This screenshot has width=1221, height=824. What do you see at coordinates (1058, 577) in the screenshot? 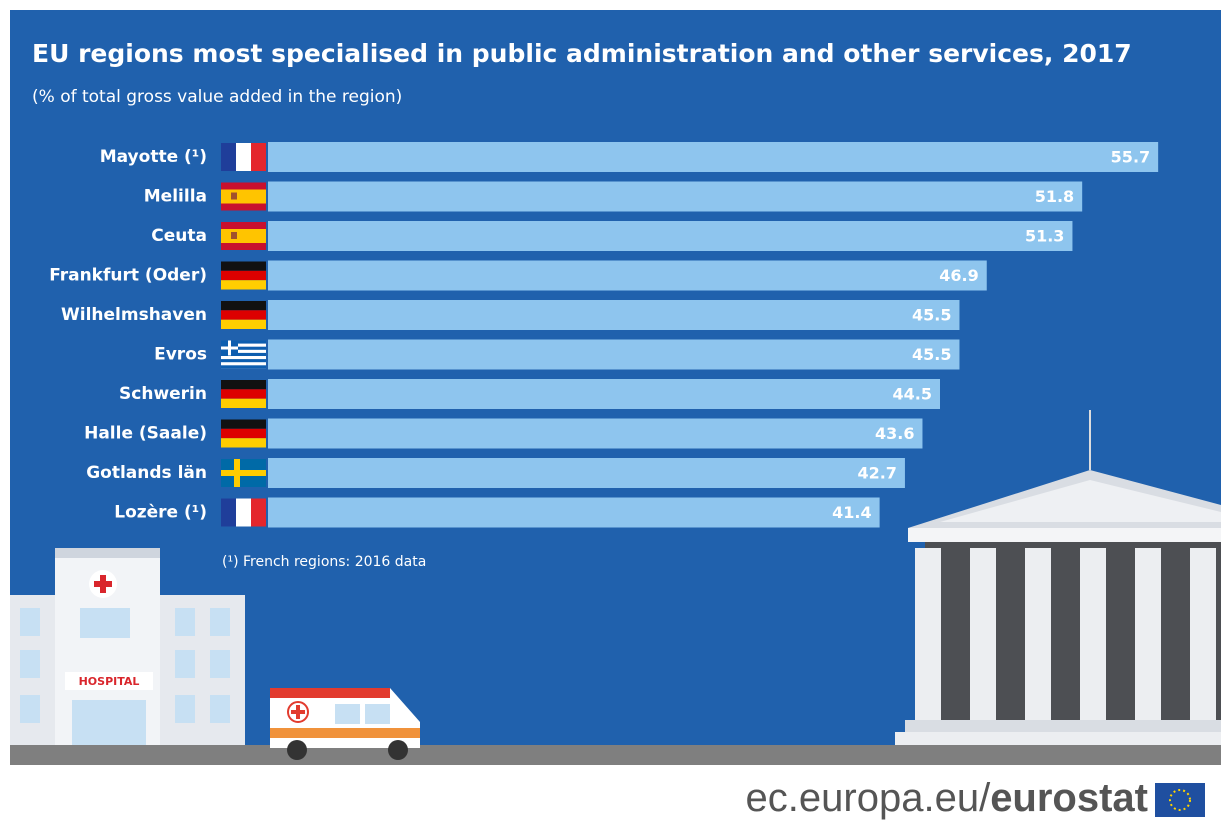
I see `building-illustration` at bounding box center [1058, 577].